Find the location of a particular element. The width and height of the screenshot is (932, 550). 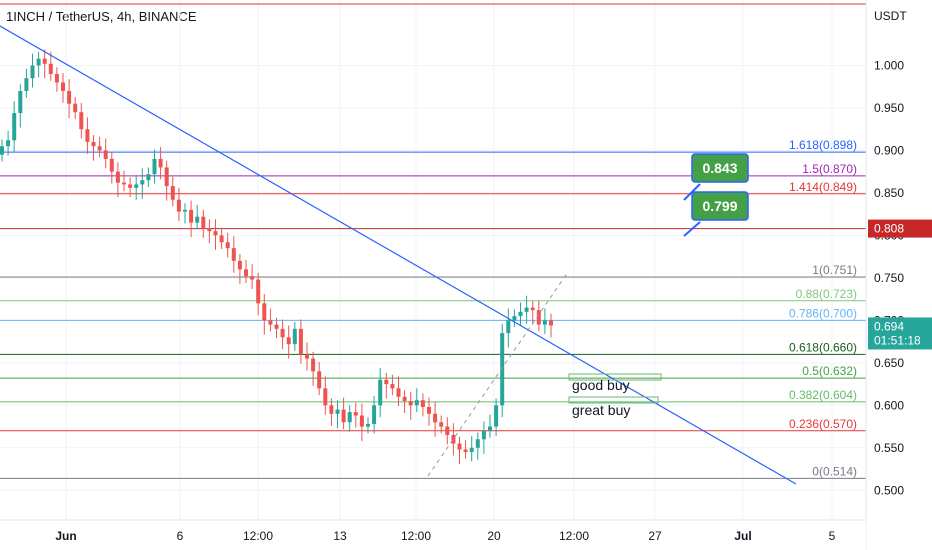

axis-unit: USDT is located at coordinates (890, 16).